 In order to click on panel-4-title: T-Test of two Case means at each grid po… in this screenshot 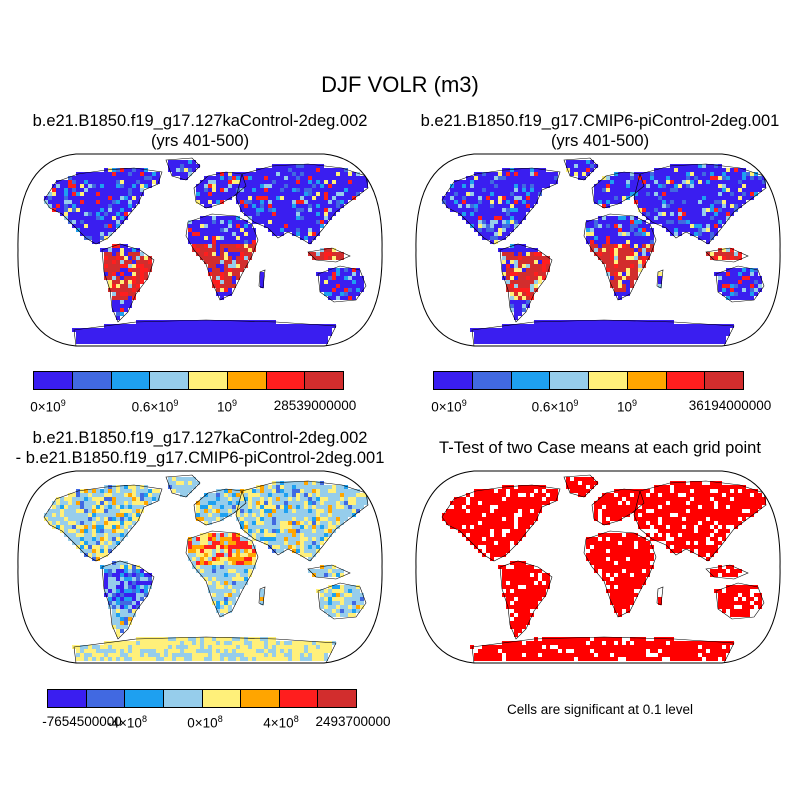, I will do `click(600, 448)`.